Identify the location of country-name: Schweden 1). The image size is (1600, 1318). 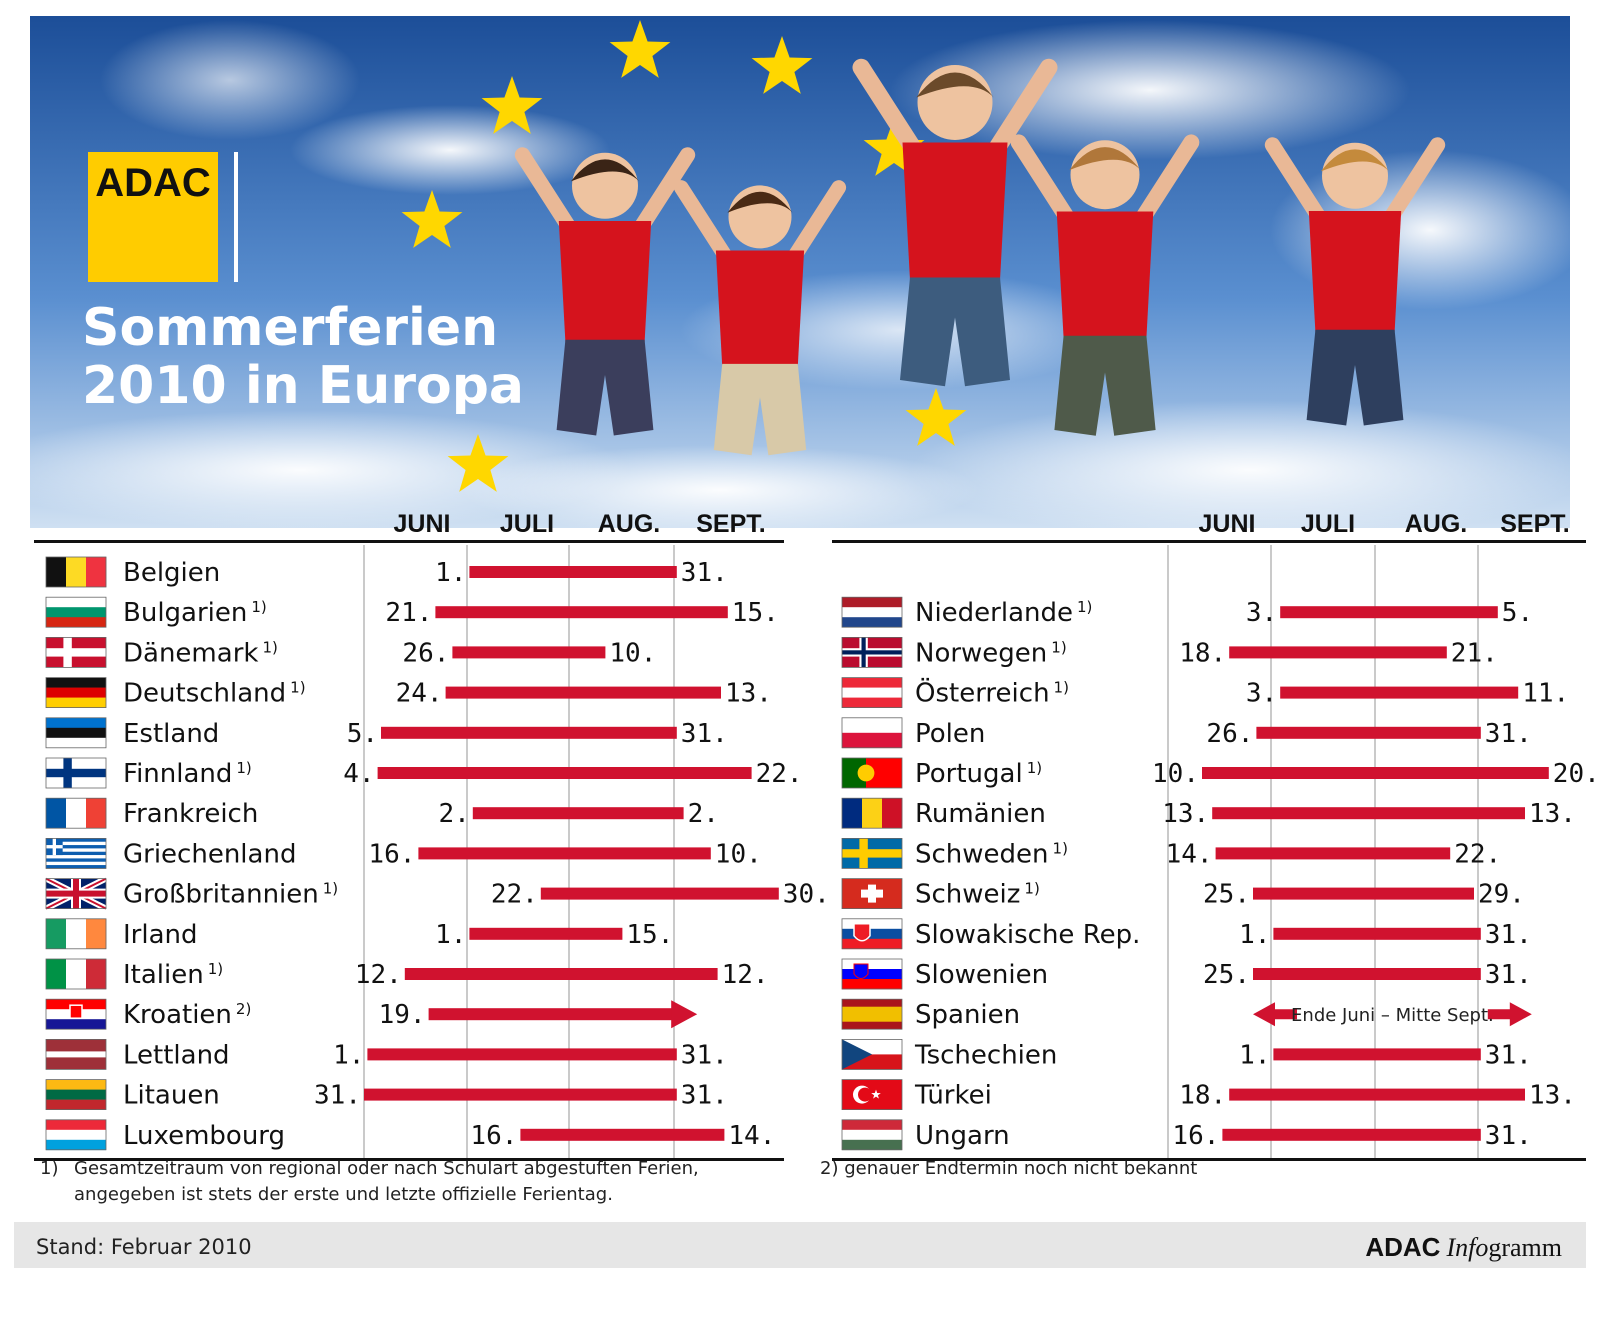
(991, 854).